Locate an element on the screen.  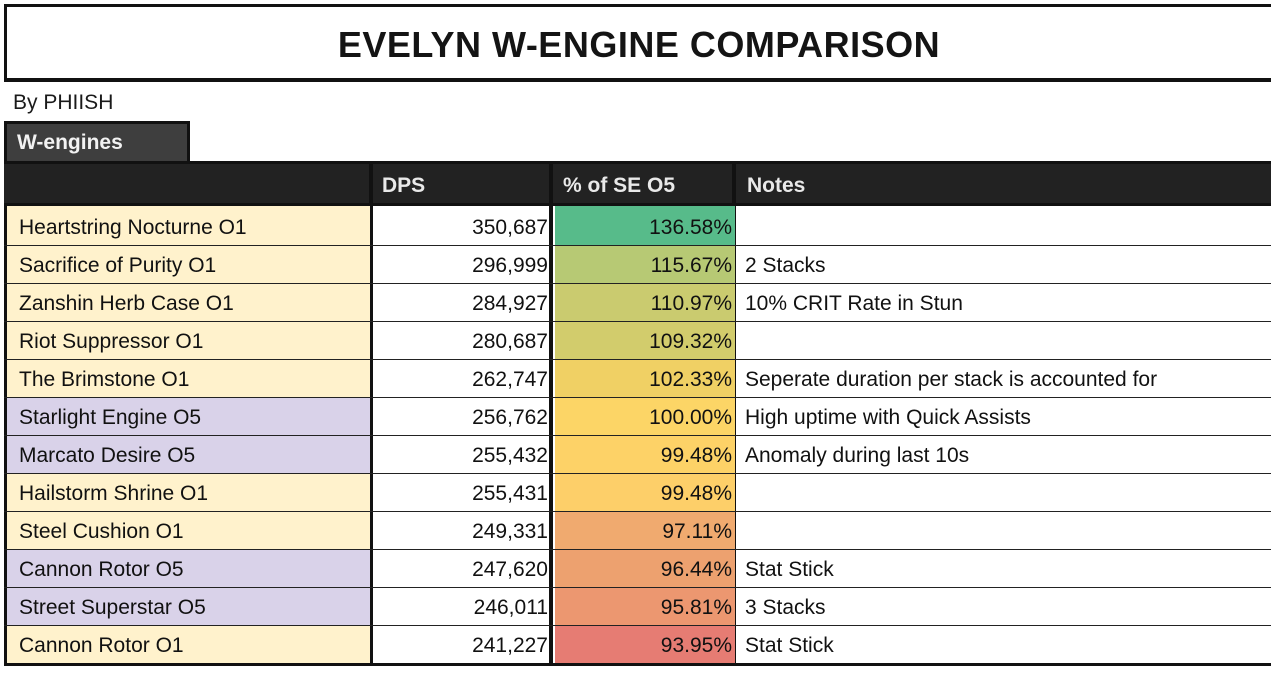
weapon-name-cell: Hailstorm Shrine O1 is located at coordinates (187, 492).